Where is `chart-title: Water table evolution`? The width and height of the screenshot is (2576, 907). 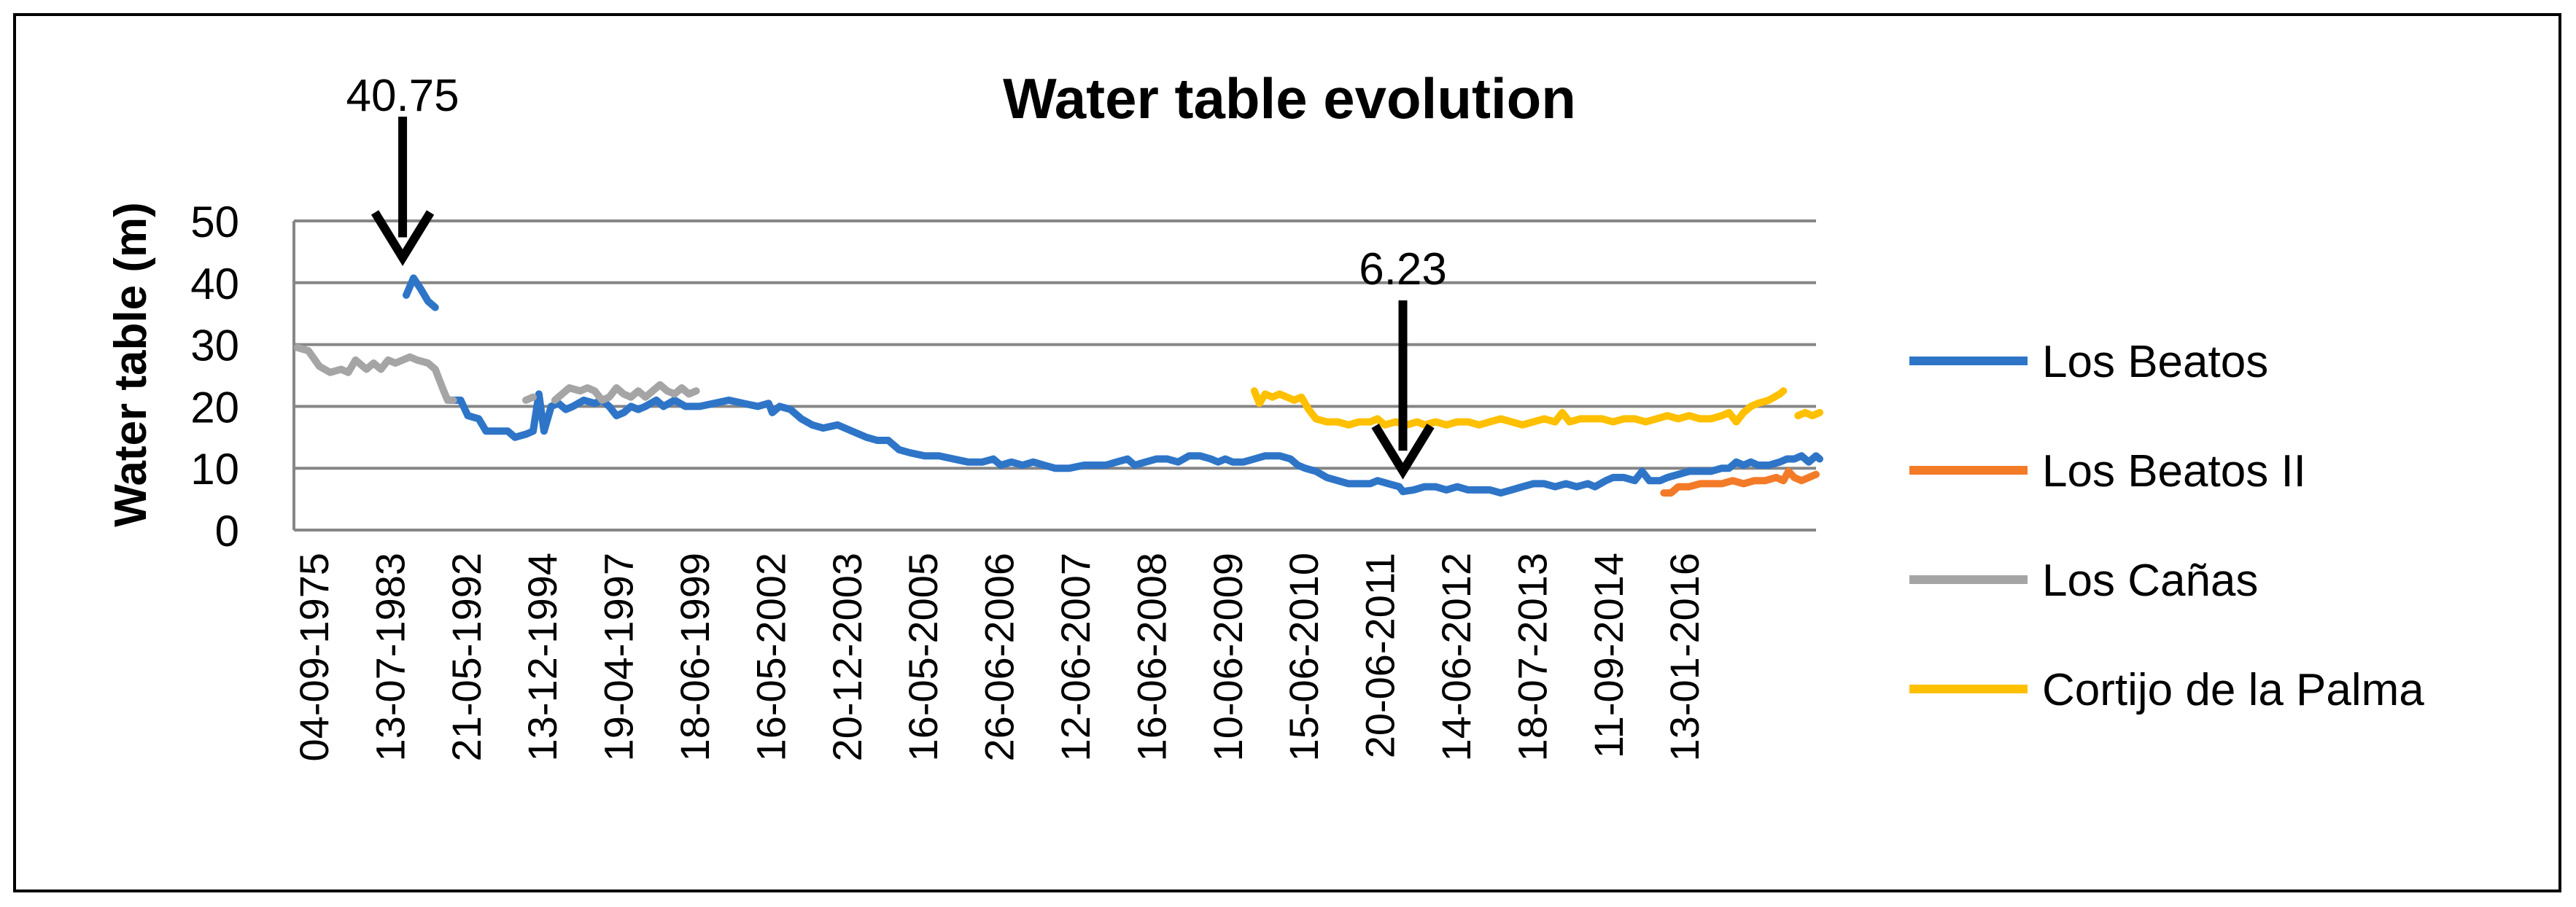 chart-title: Water table evolution is located at coordinates (1289, 98).